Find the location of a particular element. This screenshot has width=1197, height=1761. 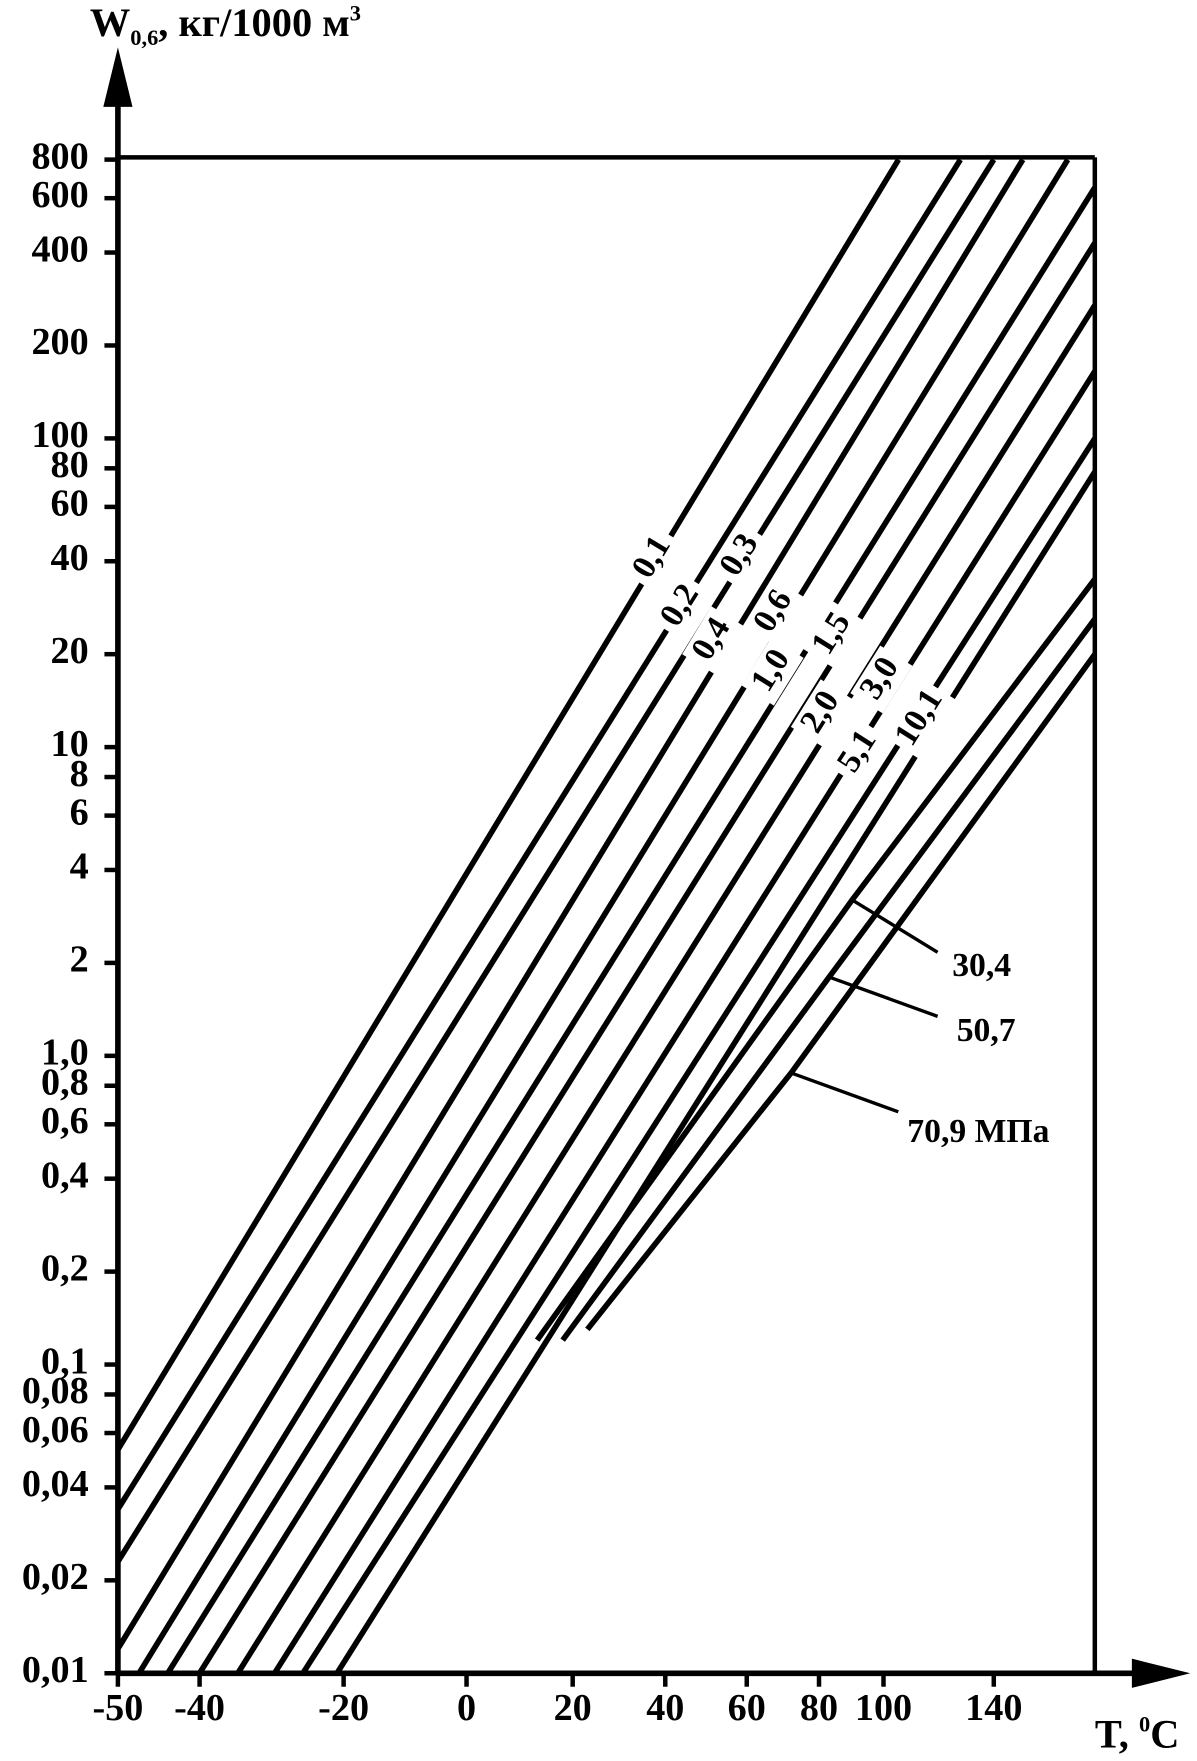

x-tick-label: 0 is located at coordinates (466, 1708).